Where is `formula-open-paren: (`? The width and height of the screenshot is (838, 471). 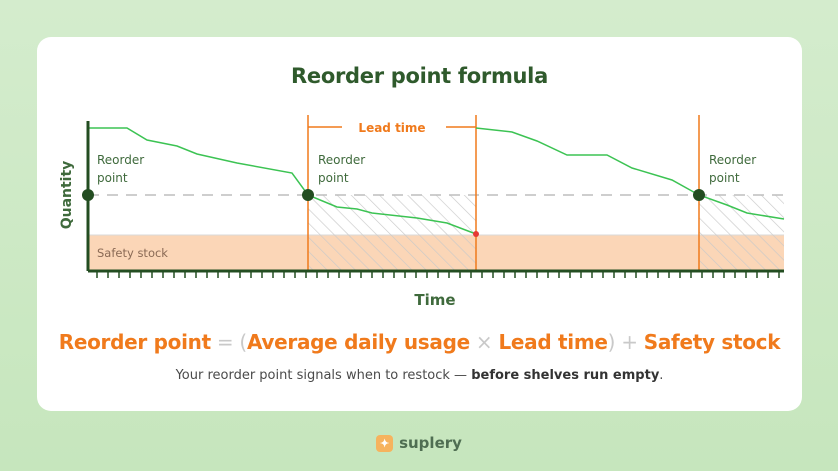
formula-open-paren: ( is located at coordinates (243, 342).